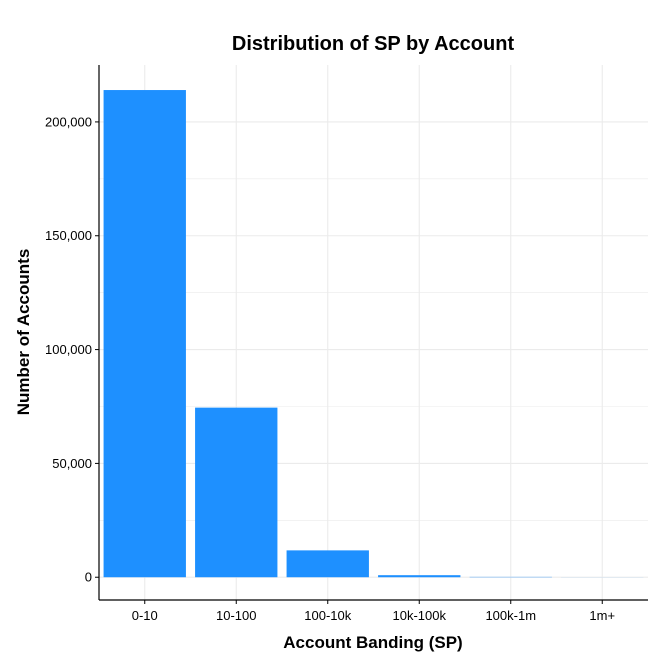 This screenshot has width=656, height=661. I want to click on x-axis-title: Account Banding (SP), so click(372, 642).